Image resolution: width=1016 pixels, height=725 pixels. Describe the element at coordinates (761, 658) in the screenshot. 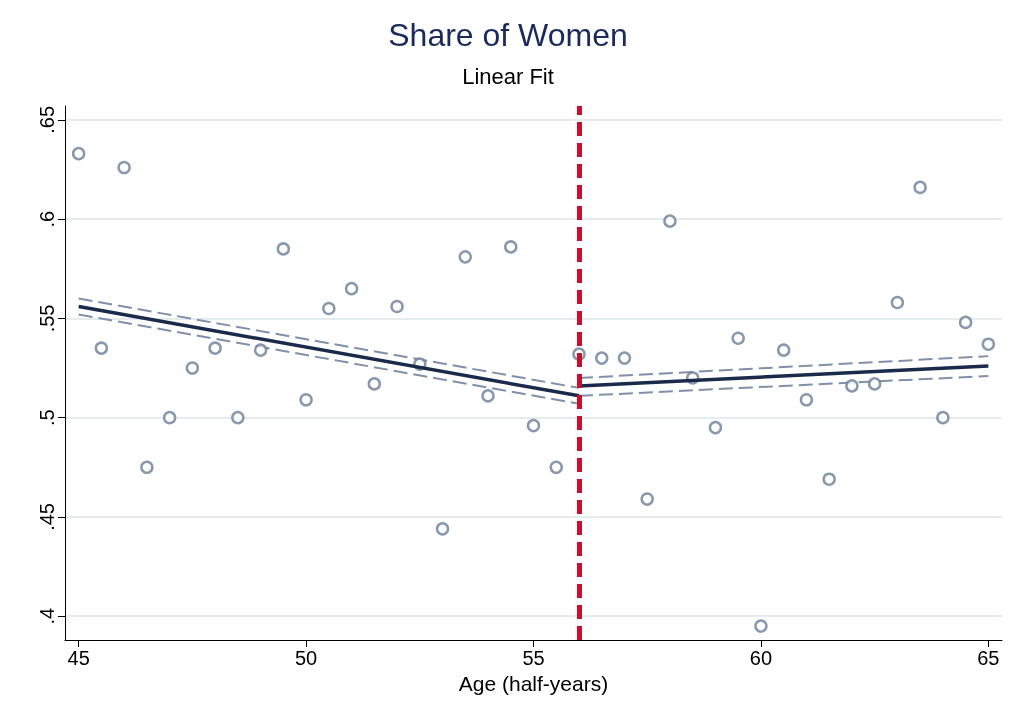

I see `x-tick-label: 60` at that location.